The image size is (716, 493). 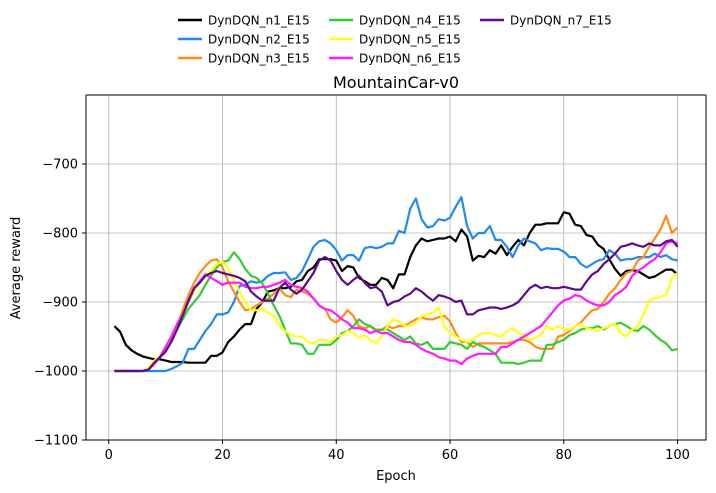 What do you see at coordinates (60, 234) in the screenshot?
I see `y-tick-label: −800` at bounding box center [60, 234].